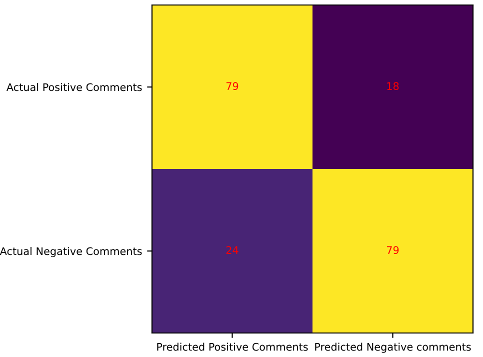 This screenshot has height=357, width=483. I want to click on x-tick-label: Predicted Negative comments, so click(393, 347).